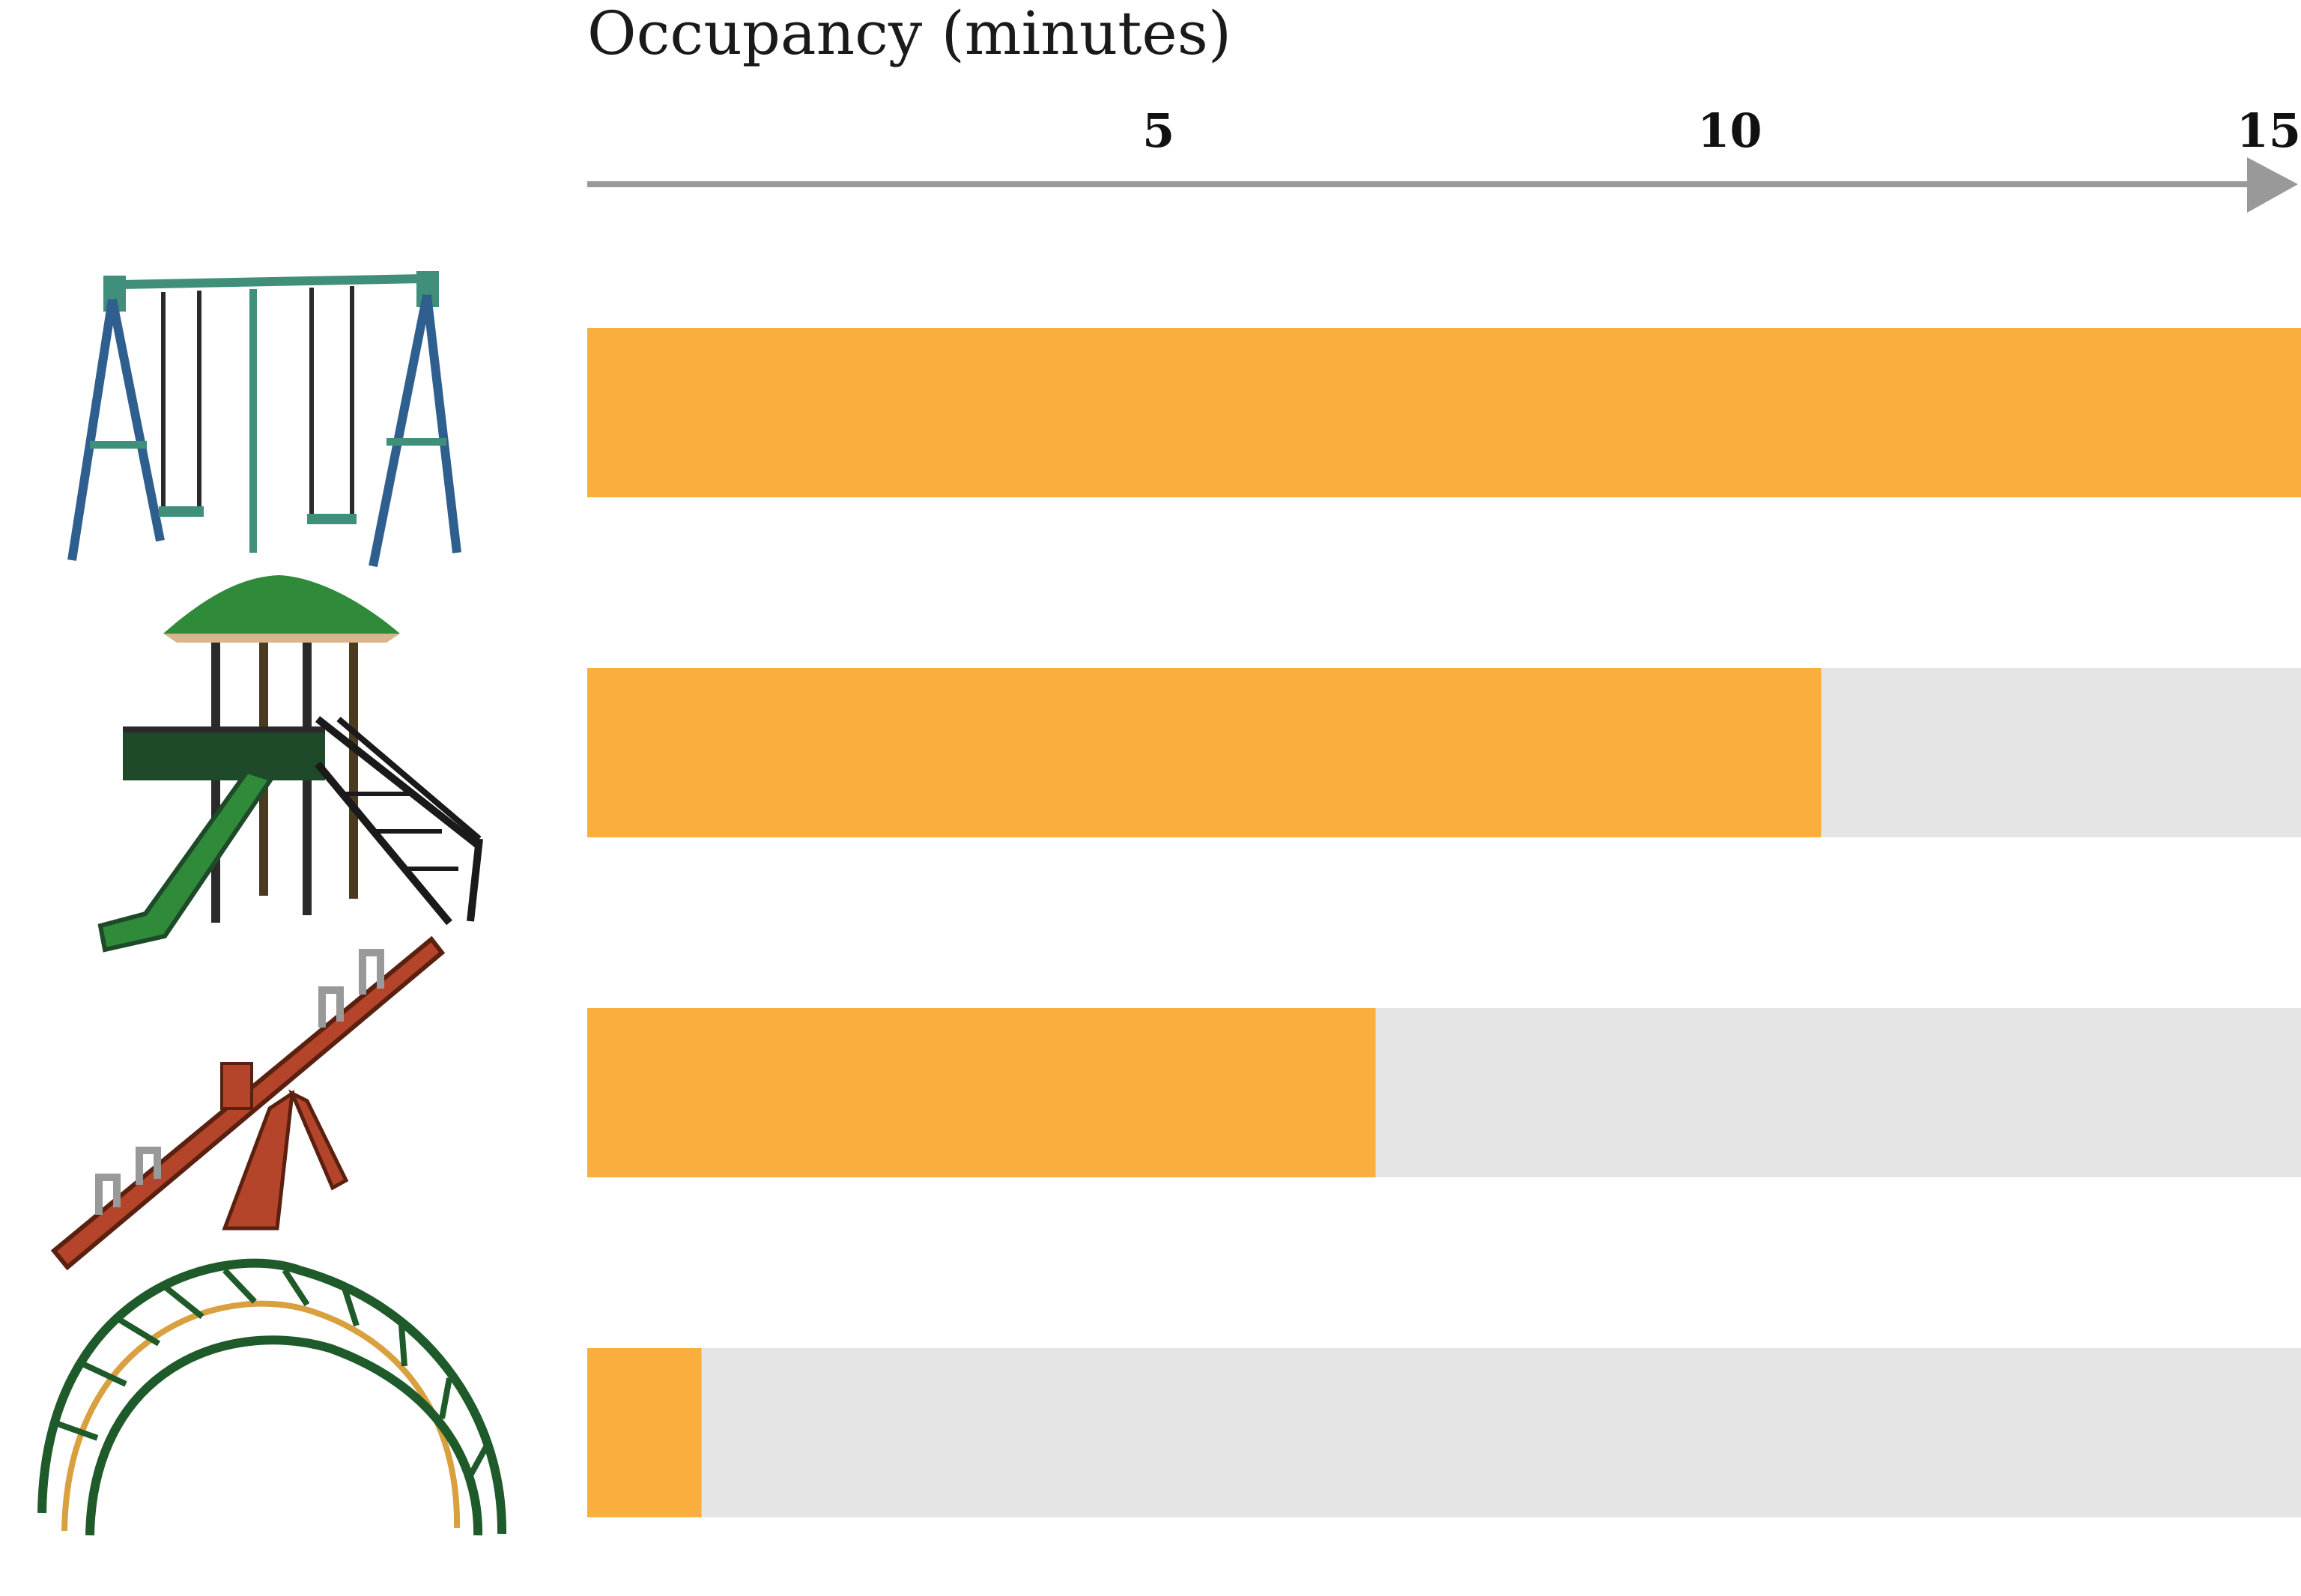  What do you see at coordinates (264, 420) in the screenshot?
I see `swing-set-icon` at bounding box center [264, 420].